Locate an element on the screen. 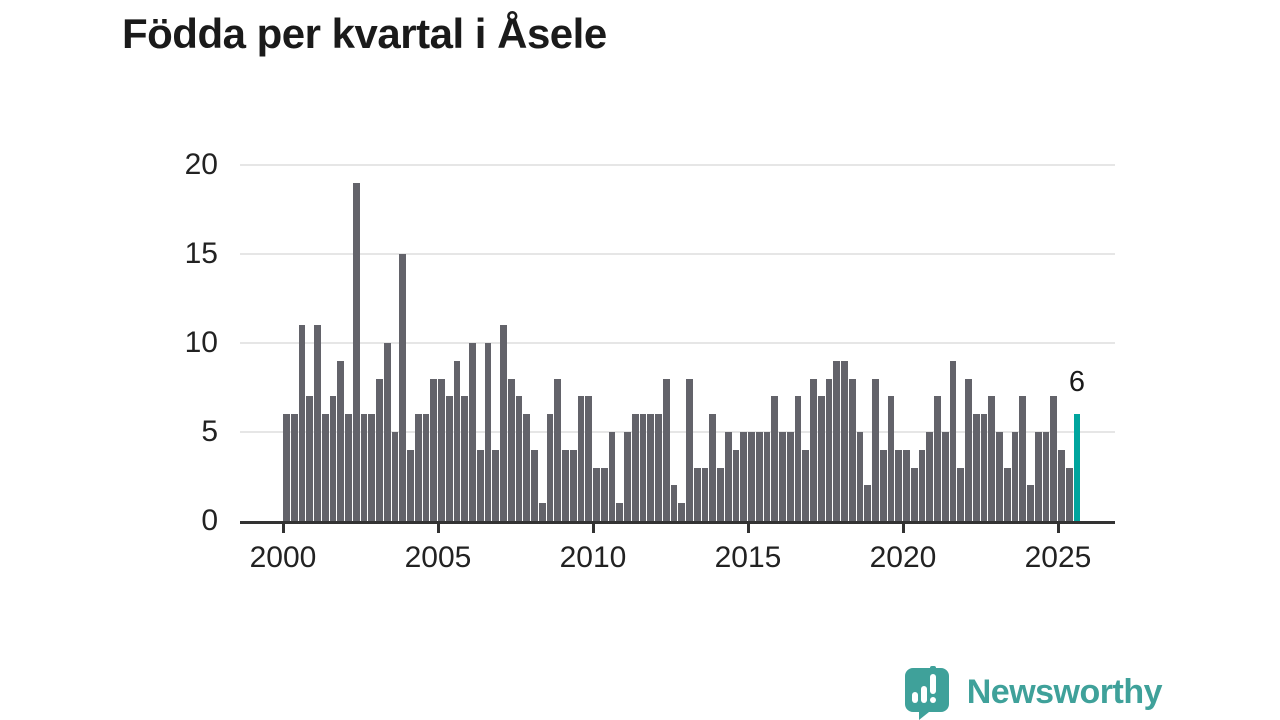 The height and width of the screenshot is (720, 1280). bar-2006-Q4 is located at coordinates (496, 485).